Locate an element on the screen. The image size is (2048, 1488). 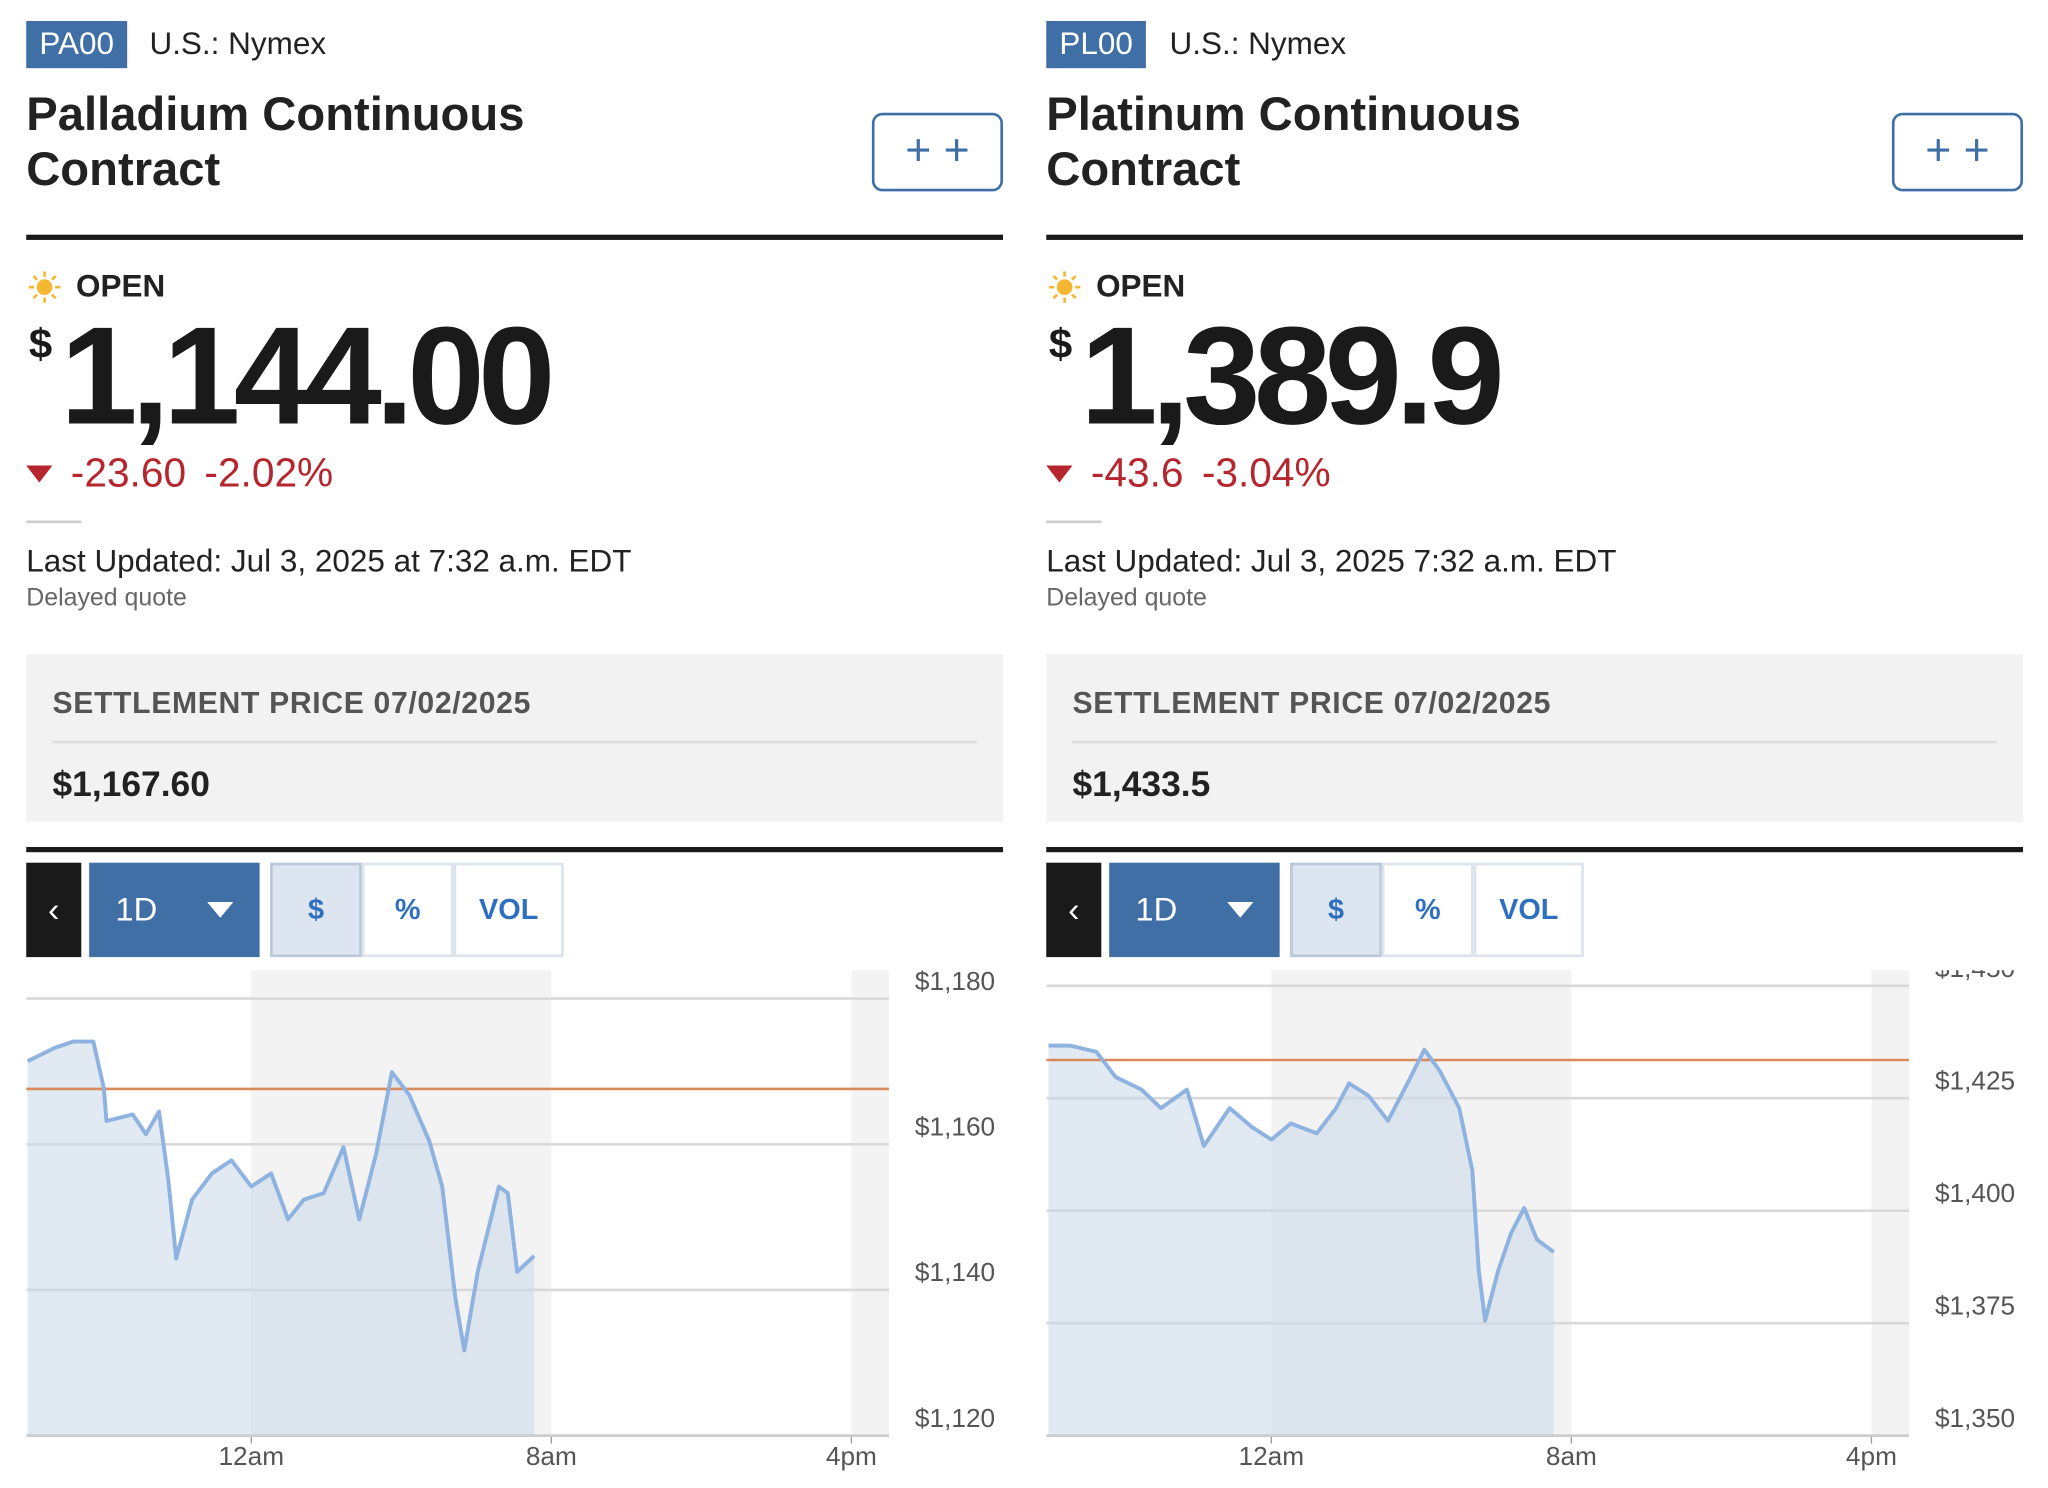
last-updated: Last Updated: Jul 3, 2025 7:32 a.m. EDT is located at coordinates (1331, 562).